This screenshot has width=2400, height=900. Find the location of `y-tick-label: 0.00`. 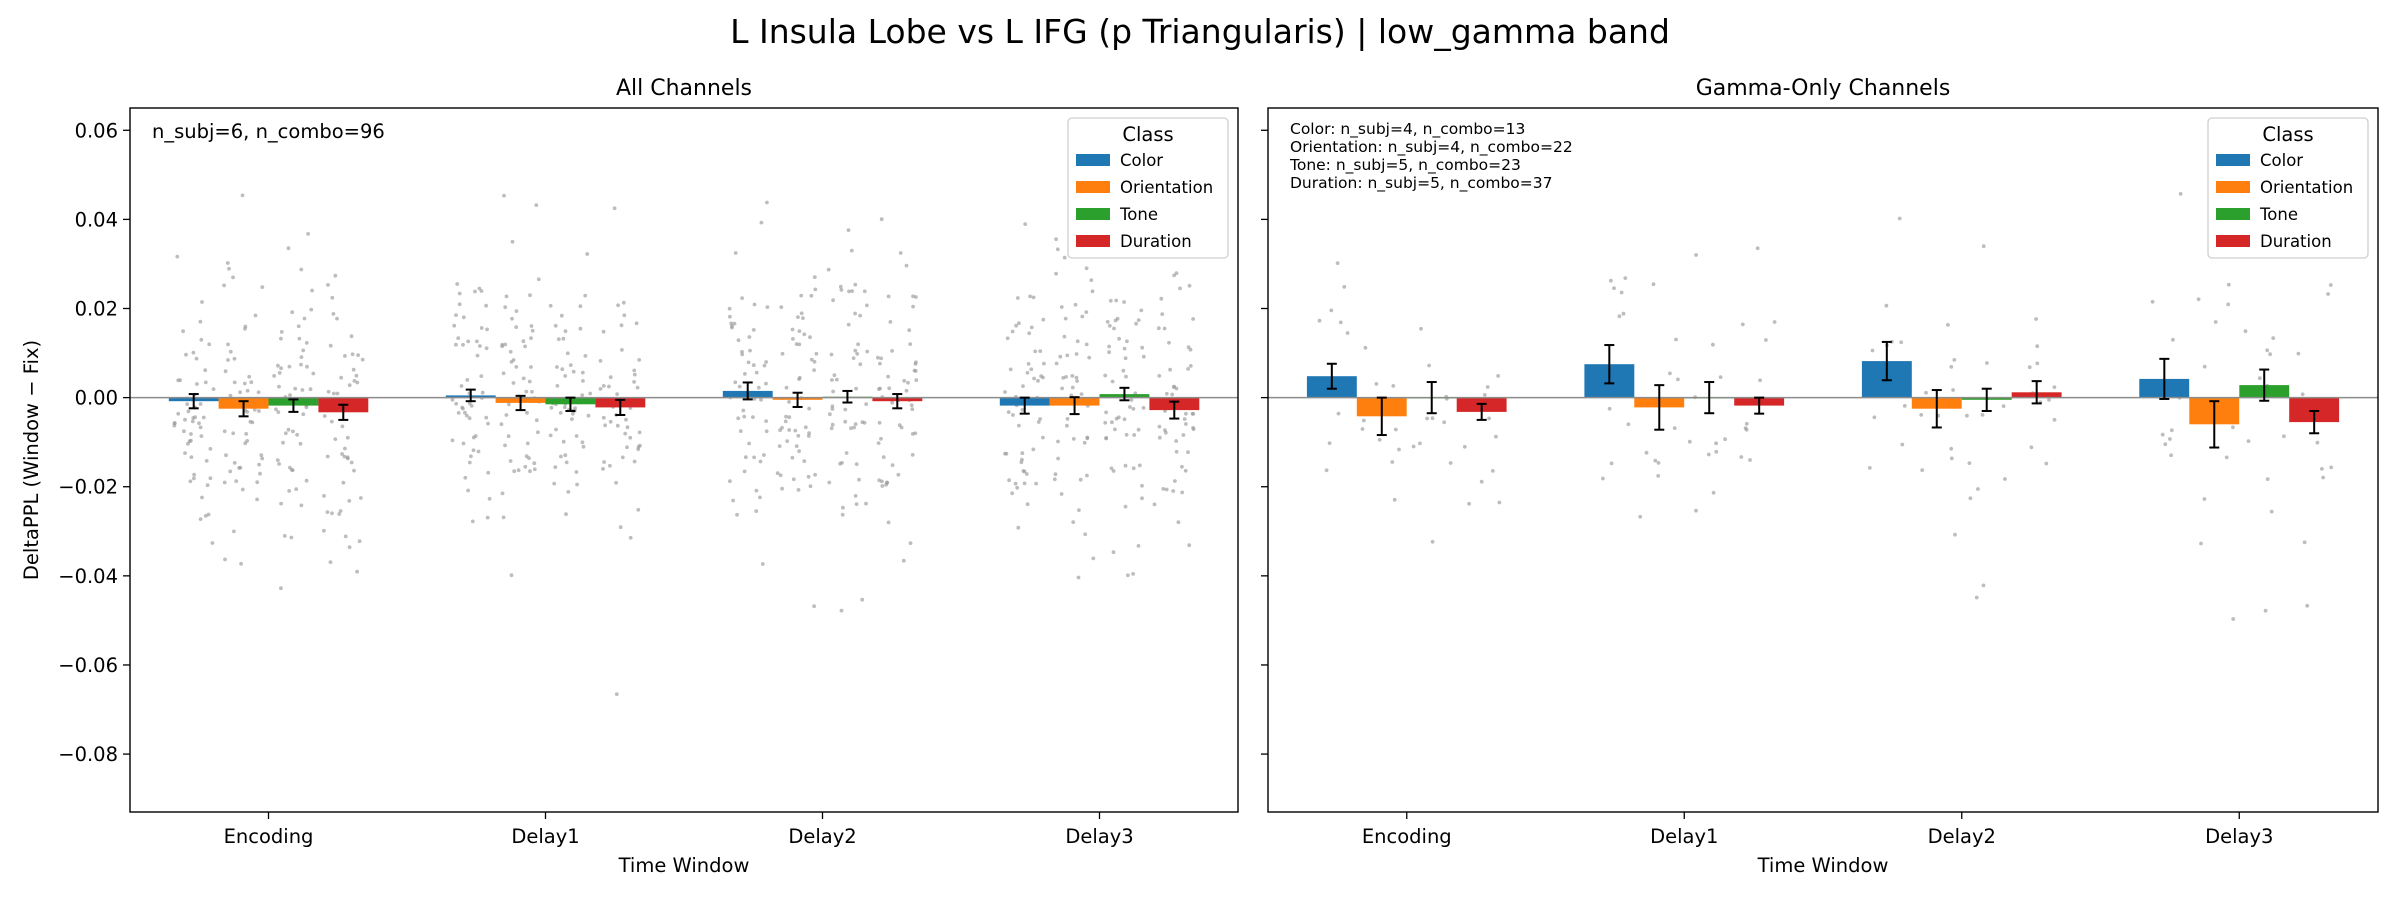

y-tick-label: 0.00 is located at coordinates (96, 398).